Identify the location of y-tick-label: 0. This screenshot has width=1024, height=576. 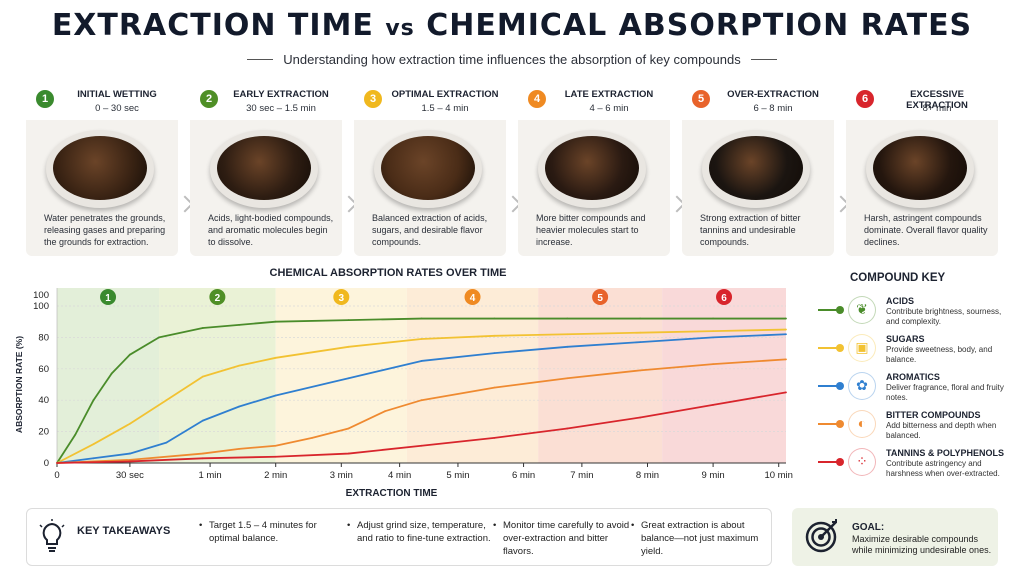
(46, 463).